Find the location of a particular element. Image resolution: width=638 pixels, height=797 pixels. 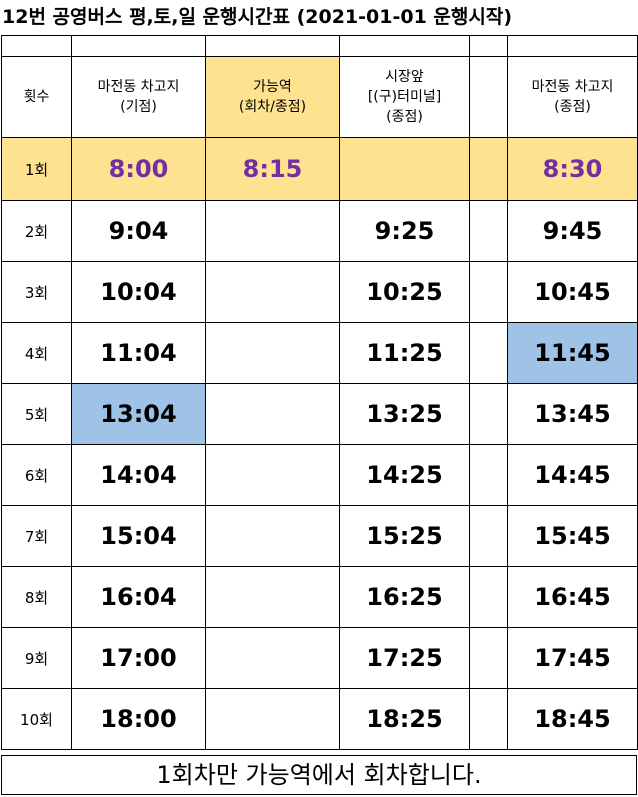

time-cell: 8:30 is located at coordinates (572, 169).